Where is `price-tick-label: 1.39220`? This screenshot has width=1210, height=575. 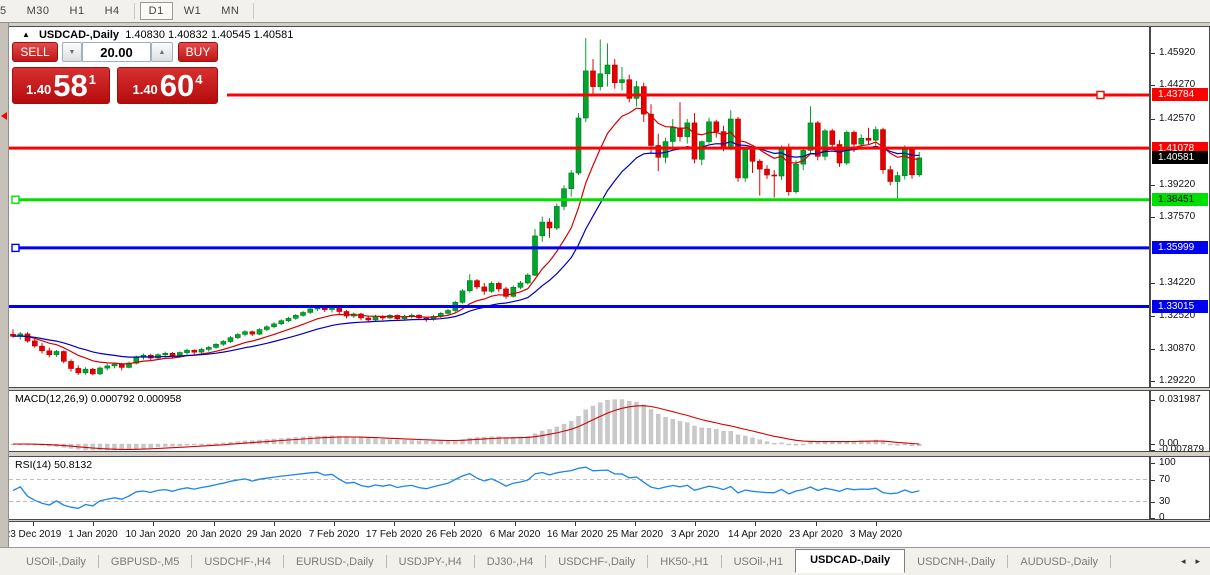 price-tick-label: 1.39220 is located at coordinates (1177, 184).